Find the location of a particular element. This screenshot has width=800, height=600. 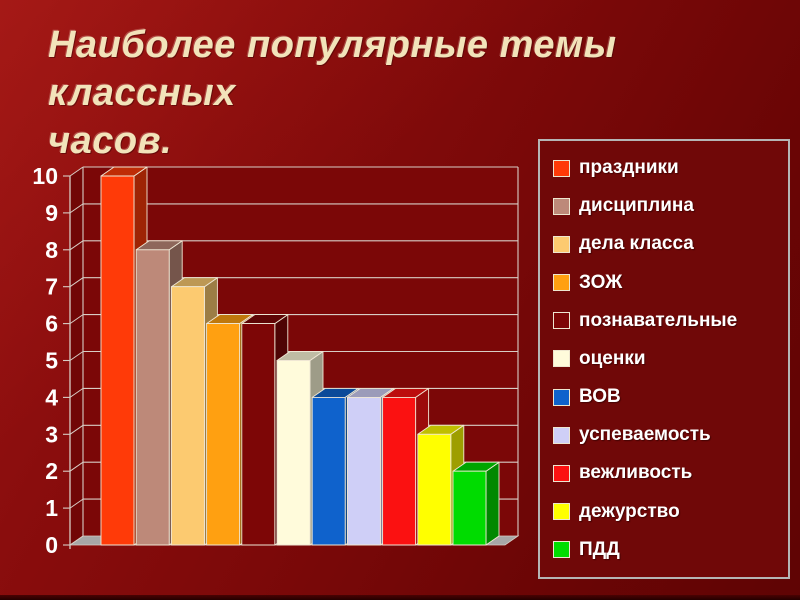

y-axis-label: 9 is located at coordinates (51, 213).